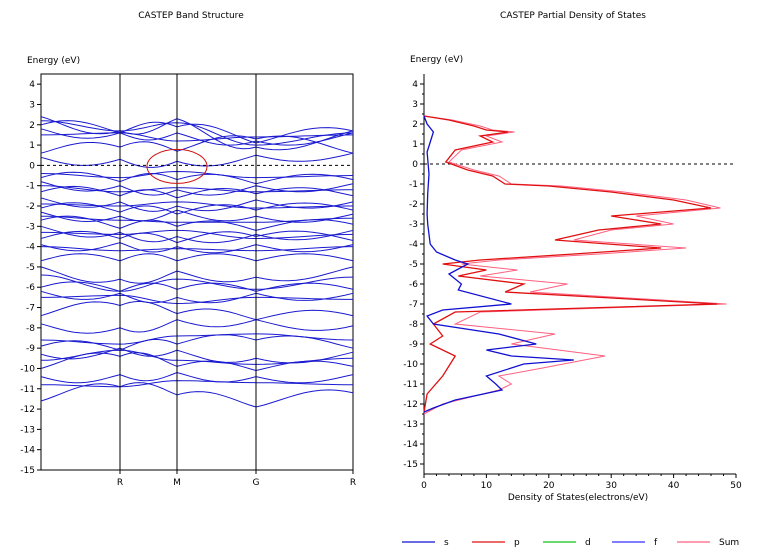 The width and height of the screenshot is (765, 557). What do you see at coordinates (487, 486) in the screenshot?
I see `x-tick-label: 10` at bounding box center [487, 486].